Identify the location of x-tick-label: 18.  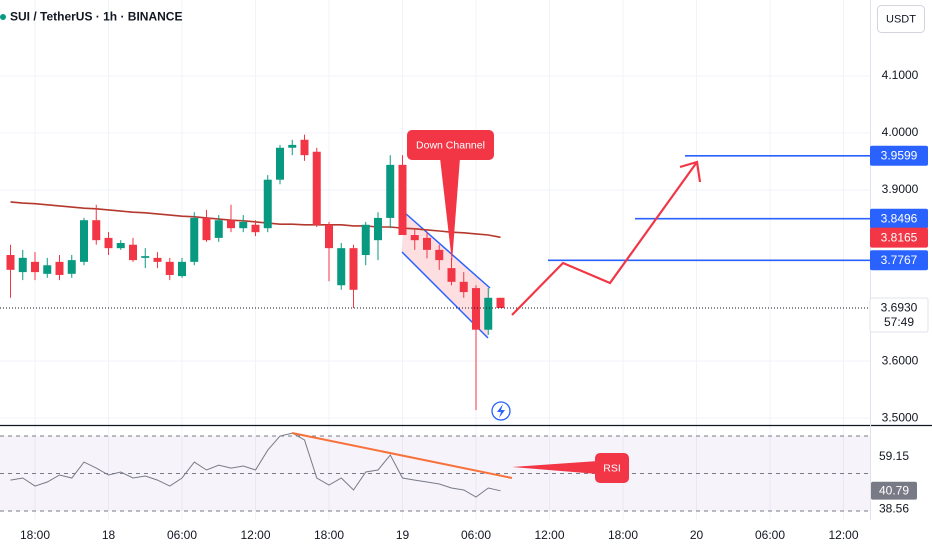
(109, 535).